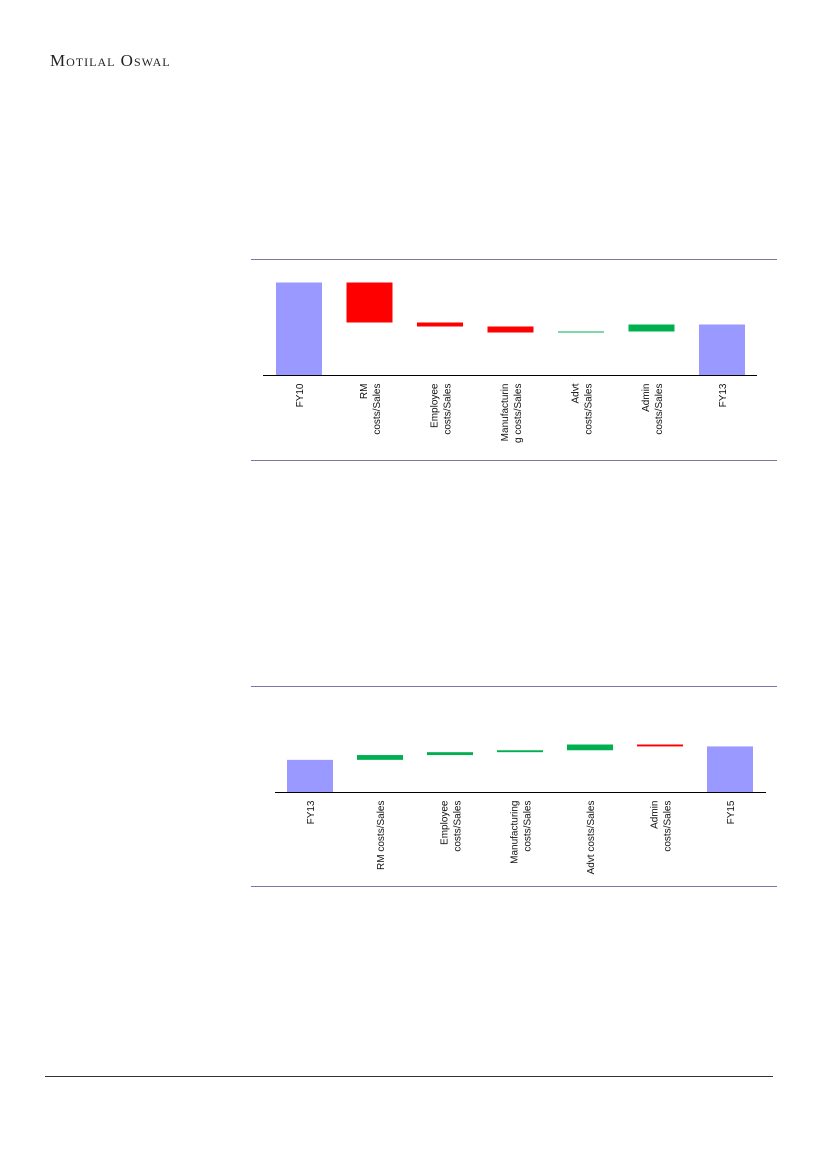  I want to click on x-tick-label: g costs/Sales, so click(518, 413).